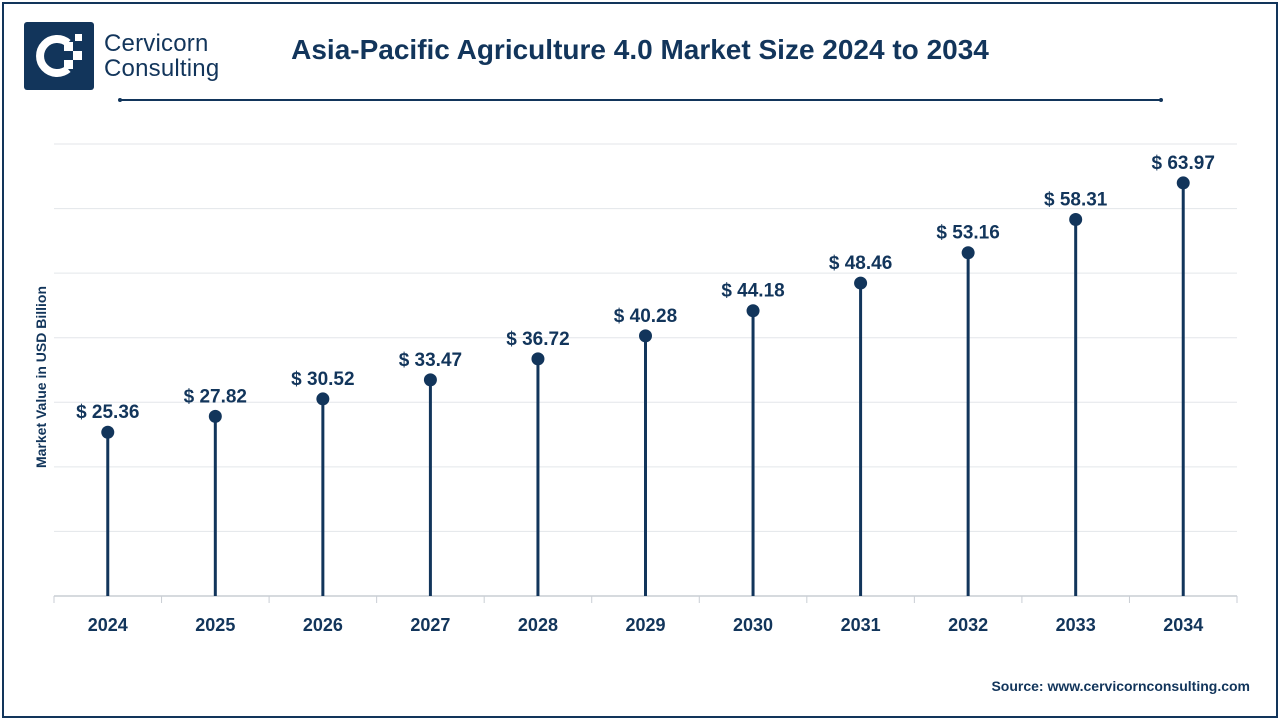 Image resolution: width=1280 pixels, height=720 pixels. What do you see at coordinates (753, 625) in the screenshot?
I see `x-tick-label: 2030` at bounding box center [753, 625].